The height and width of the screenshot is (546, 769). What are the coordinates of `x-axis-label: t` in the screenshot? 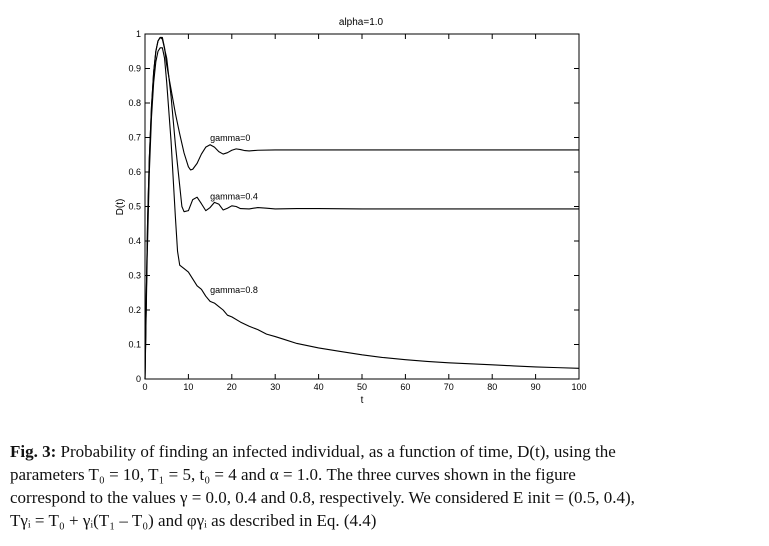 It's located at (362, 400).